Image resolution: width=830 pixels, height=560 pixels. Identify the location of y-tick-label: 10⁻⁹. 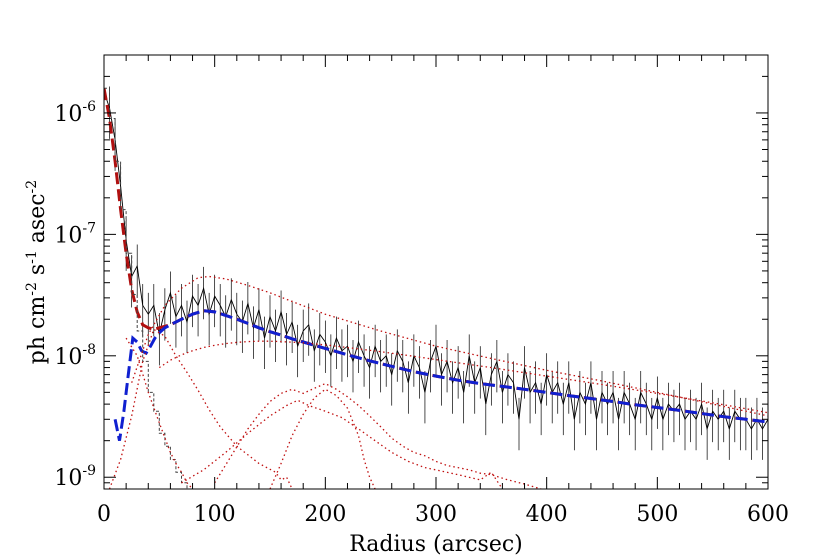
(75, 477).